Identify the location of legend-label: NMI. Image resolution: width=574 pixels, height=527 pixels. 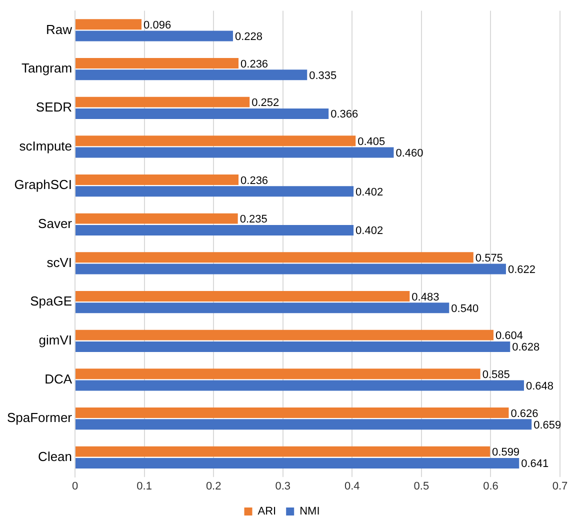
(310, 512).